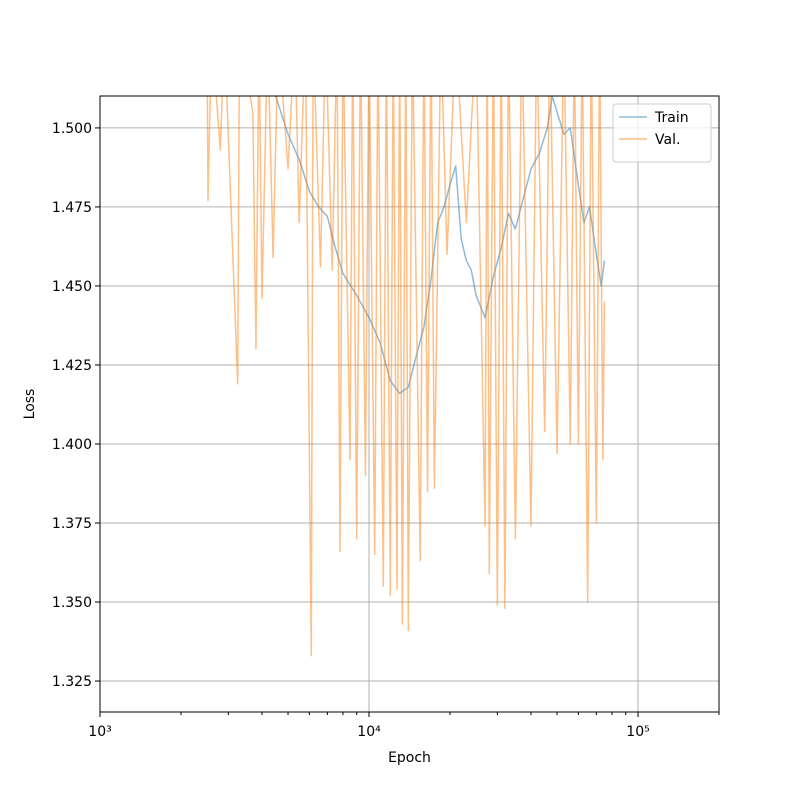 The height and width of the screenshot is (804, 800). Describe the element at coordinates (671, 118) in the screenshot. I see `legend-label: Train` at that location.